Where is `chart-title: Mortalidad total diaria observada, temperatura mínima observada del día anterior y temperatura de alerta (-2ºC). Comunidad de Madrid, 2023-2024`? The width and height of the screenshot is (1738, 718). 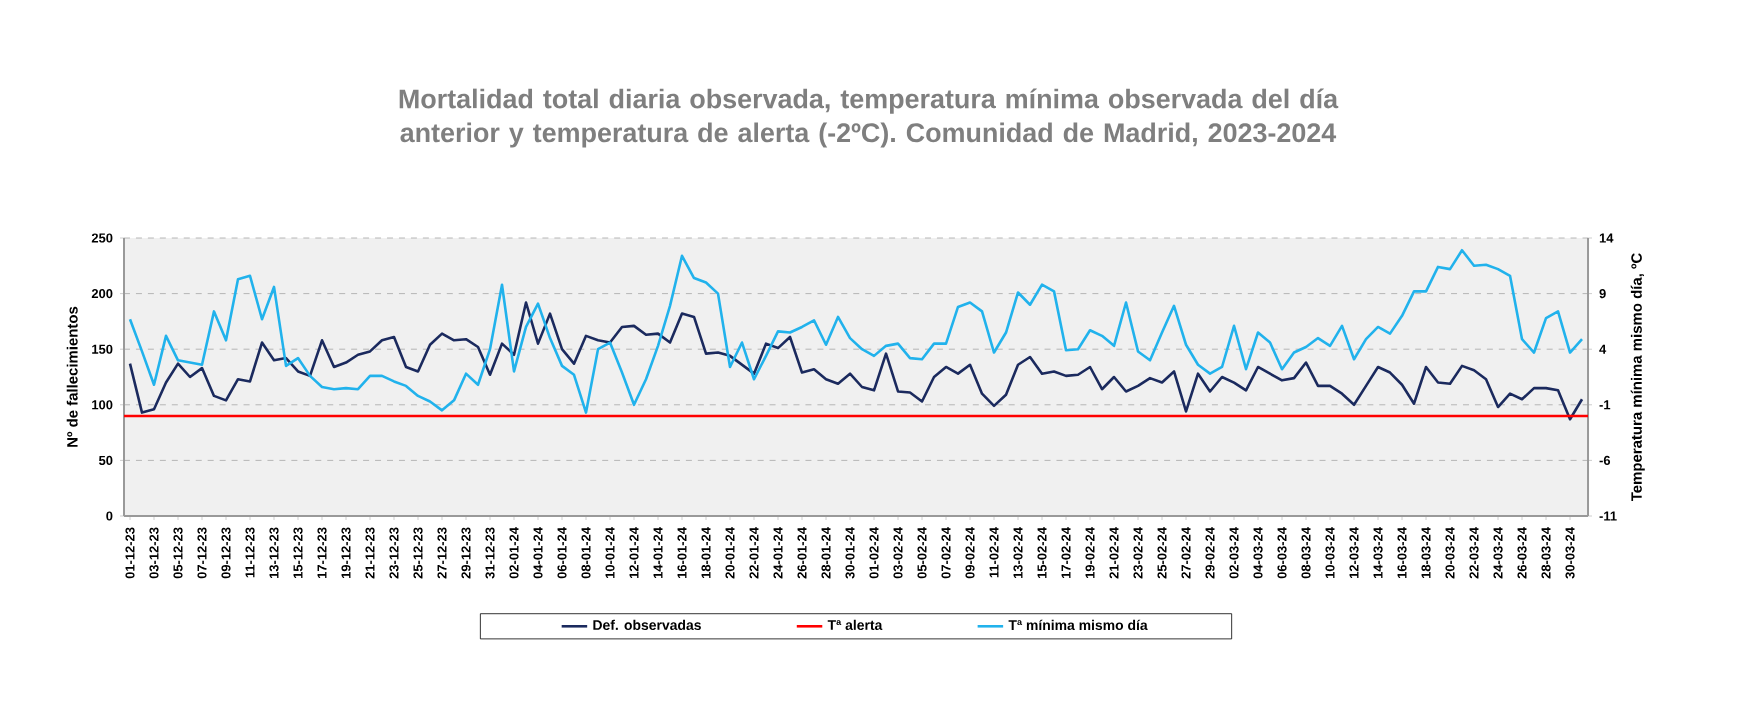
chart-title: Mortalidad total diaria observada, temperatura mínima observada del día anterior y temperatura de alerta (-2ºC). Comunidad de Madrid, 2023-2024 is located at coordinates (869, 118).